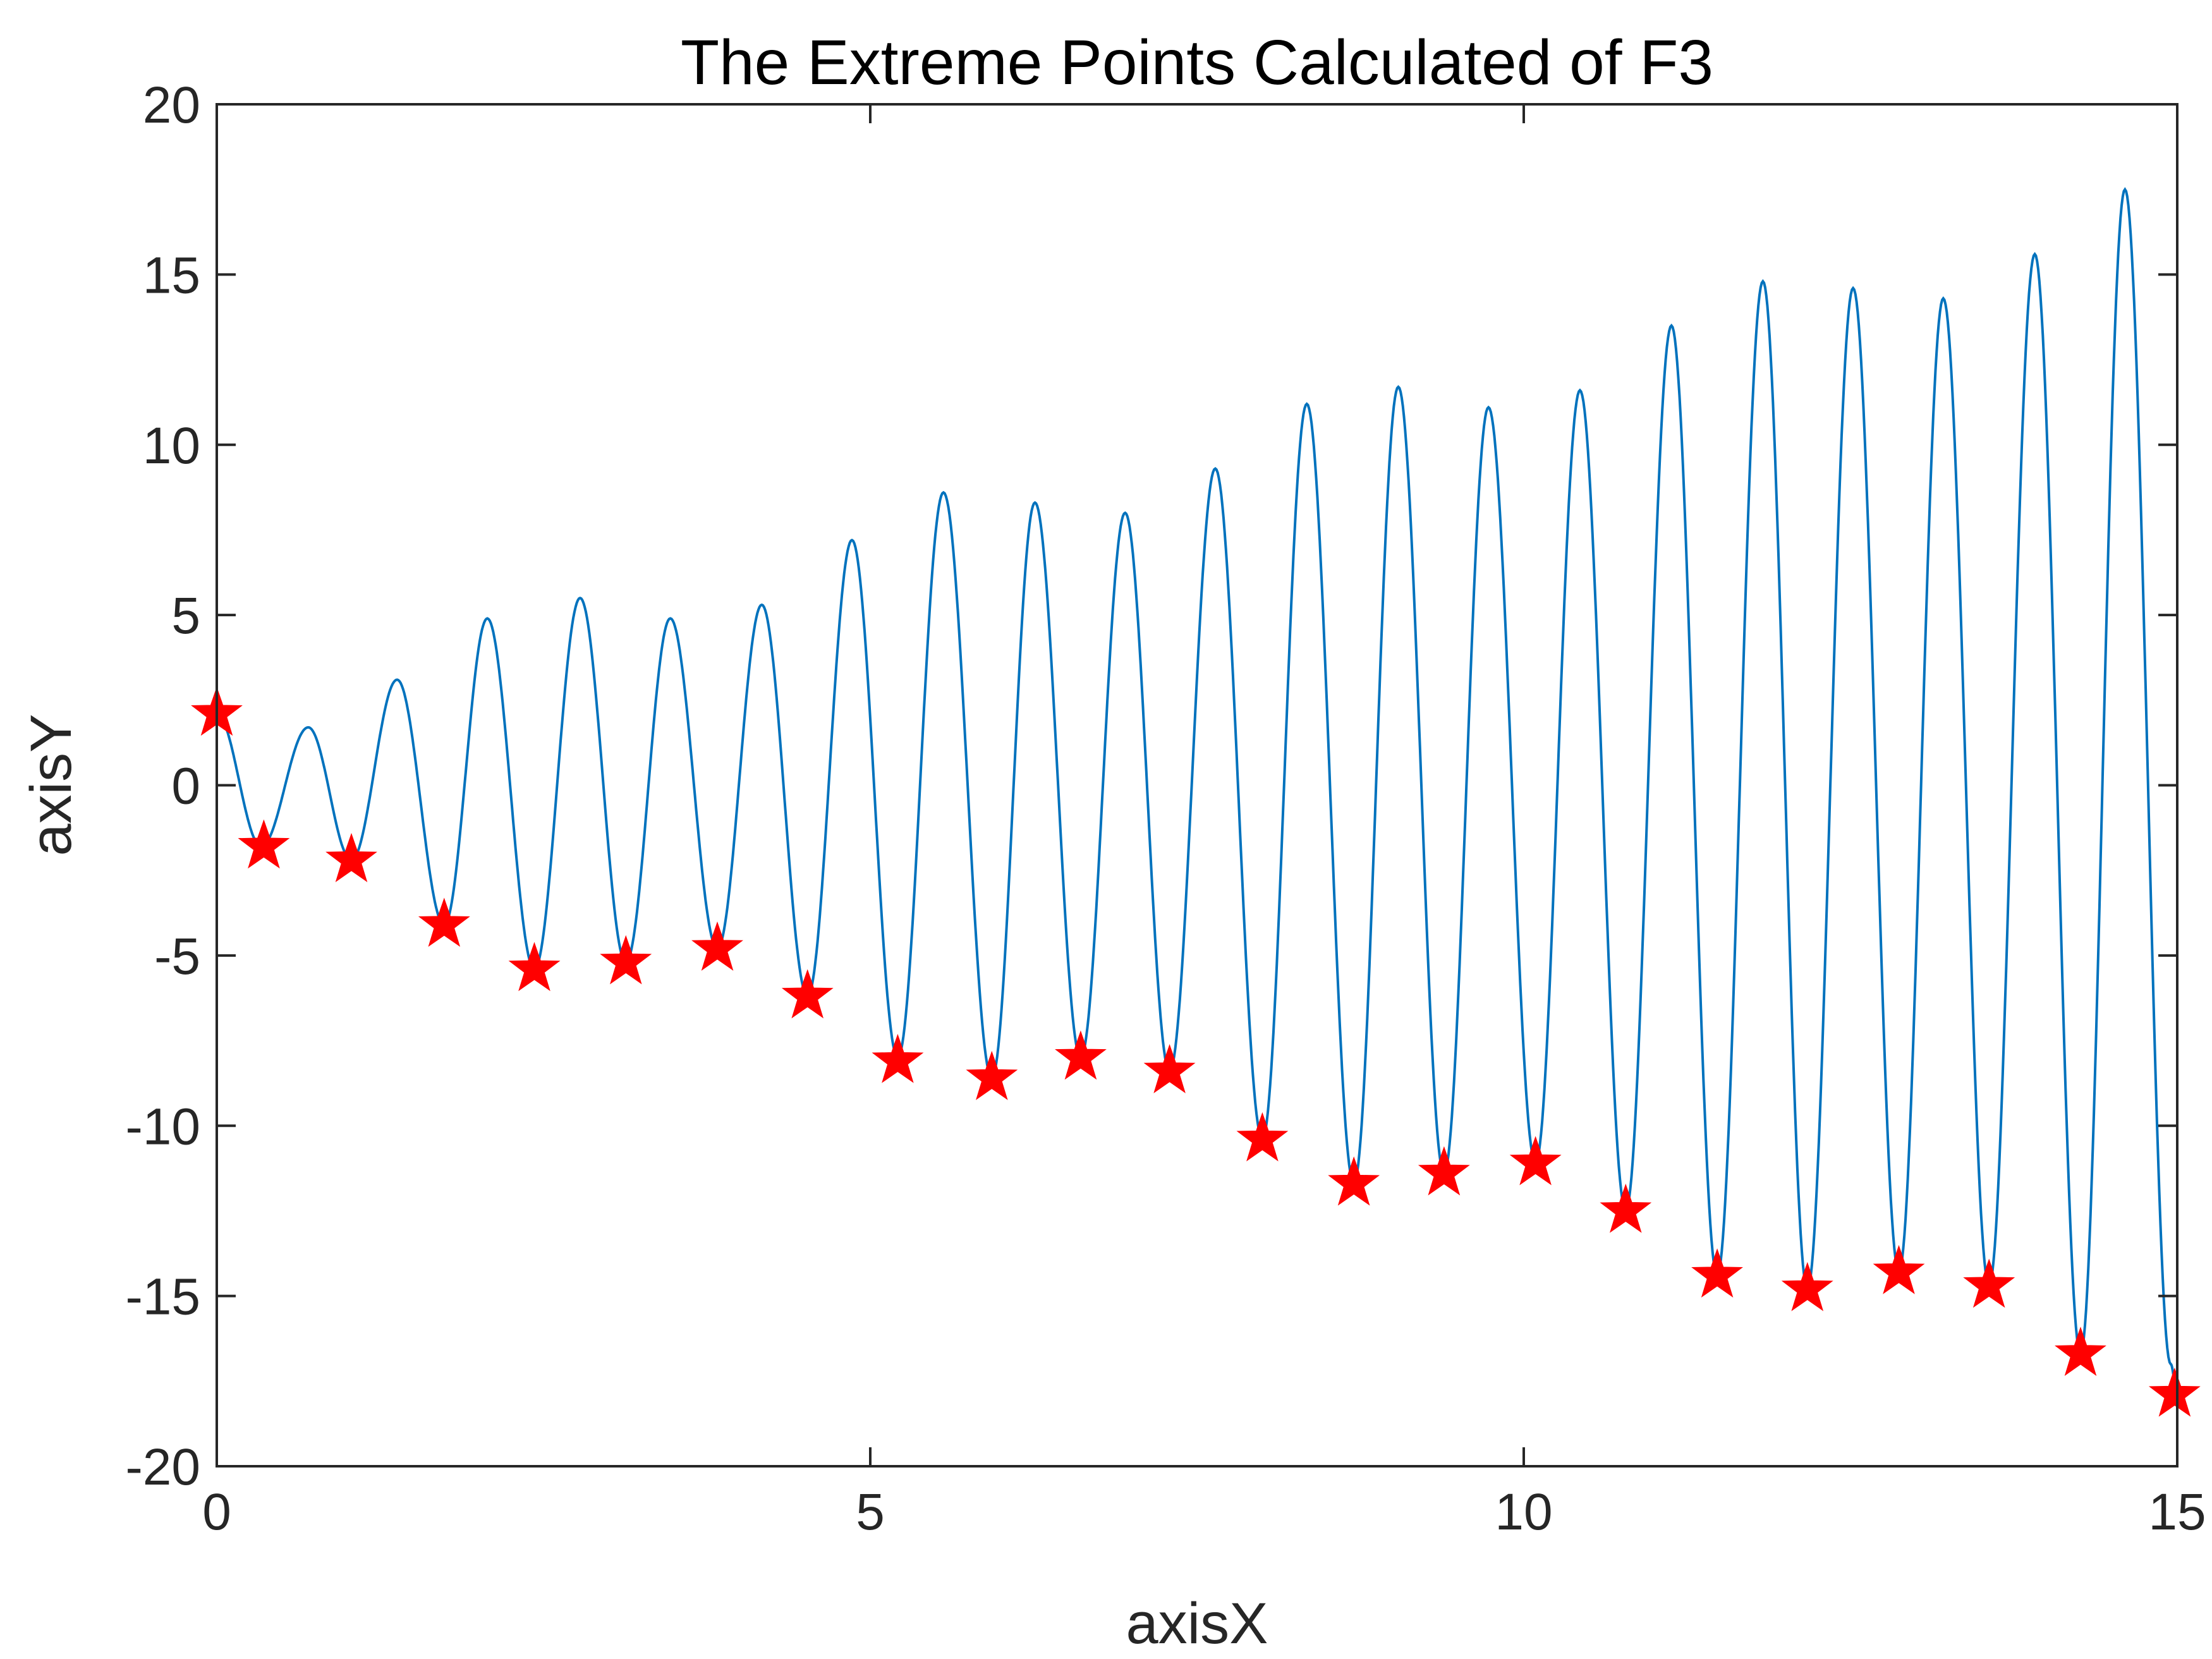  What do you see at coordinates (162, 1467) in the screenshot?
I see `y-tick-label: -20` at bounding box center [162, 1467].